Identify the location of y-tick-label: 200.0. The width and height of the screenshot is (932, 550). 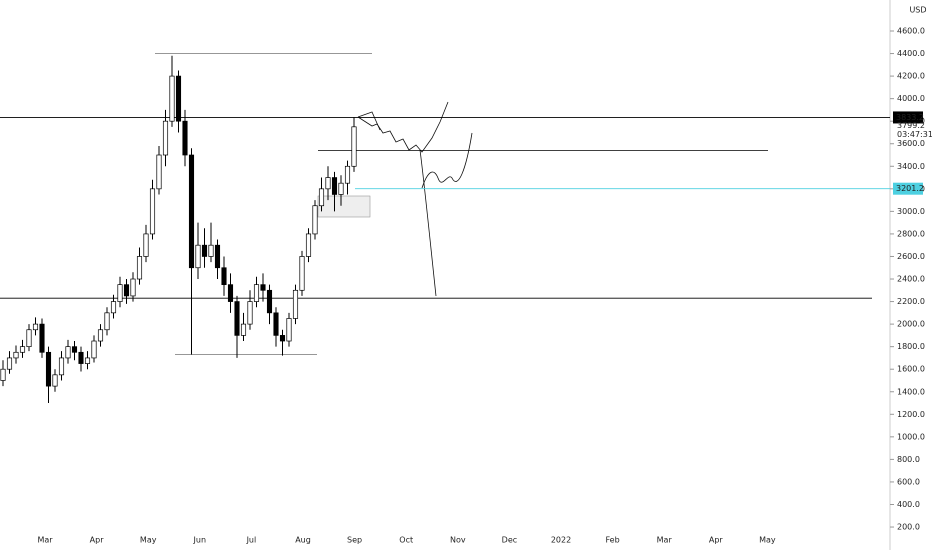
(908, 527).